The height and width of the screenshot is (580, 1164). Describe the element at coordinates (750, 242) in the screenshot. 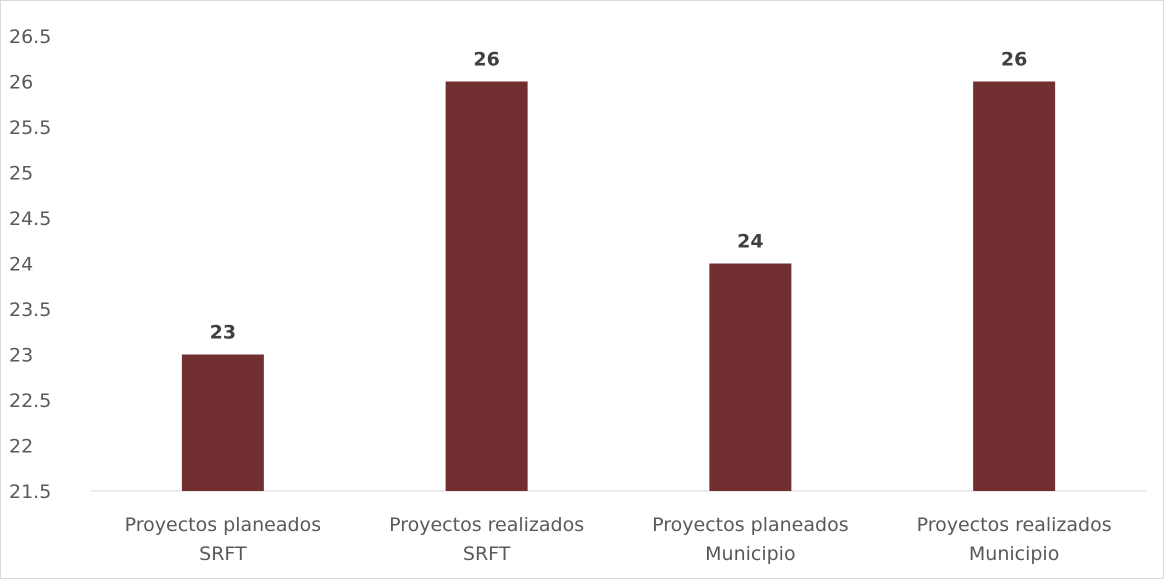

I see `data-label: 24` at that location.